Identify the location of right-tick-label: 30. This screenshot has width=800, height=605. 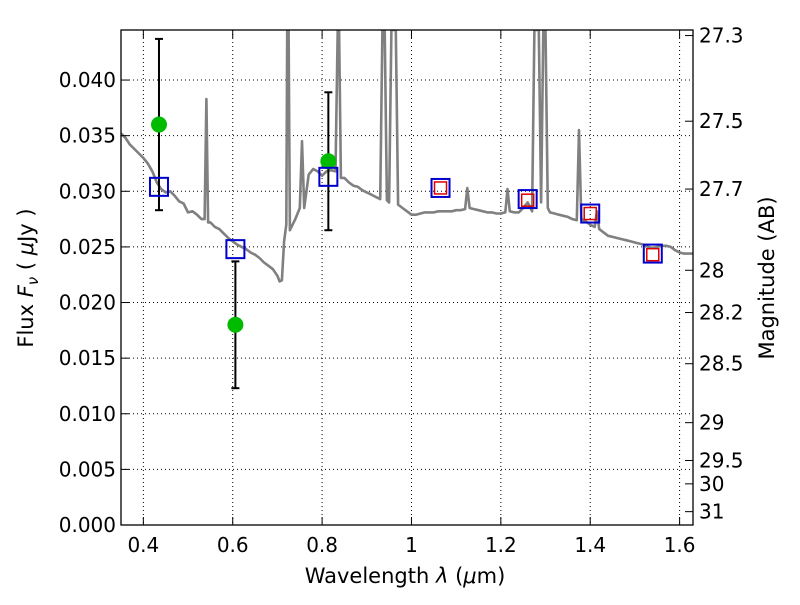
(711, 484).